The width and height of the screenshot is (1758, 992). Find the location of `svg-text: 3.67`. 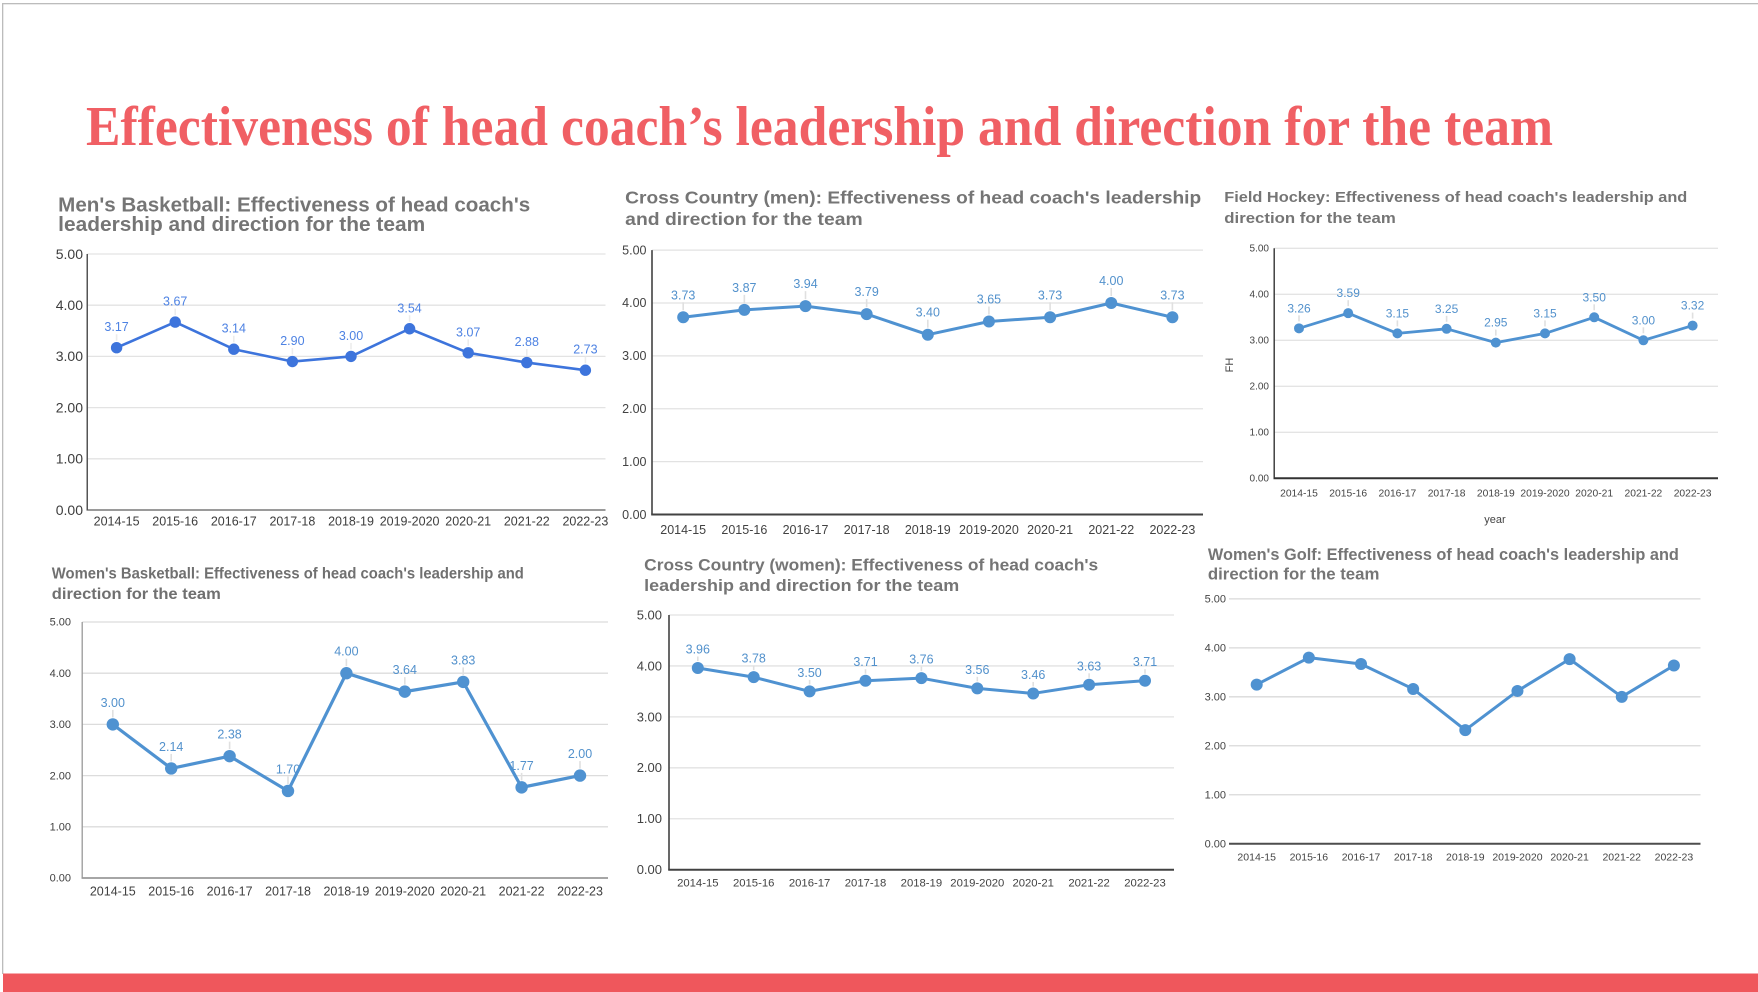

svg-text: 3.67 is located at coordinates (175, 302).